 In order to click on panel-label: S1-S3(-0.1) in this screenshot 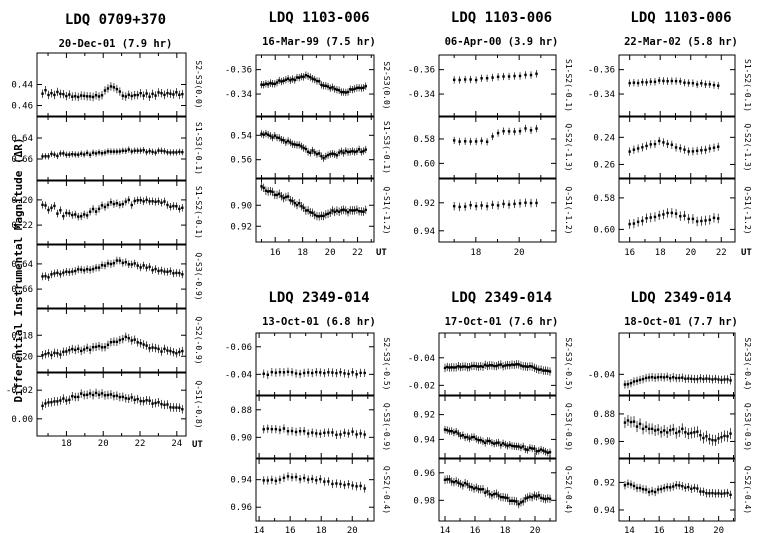, I will do `click(386, 147)`.